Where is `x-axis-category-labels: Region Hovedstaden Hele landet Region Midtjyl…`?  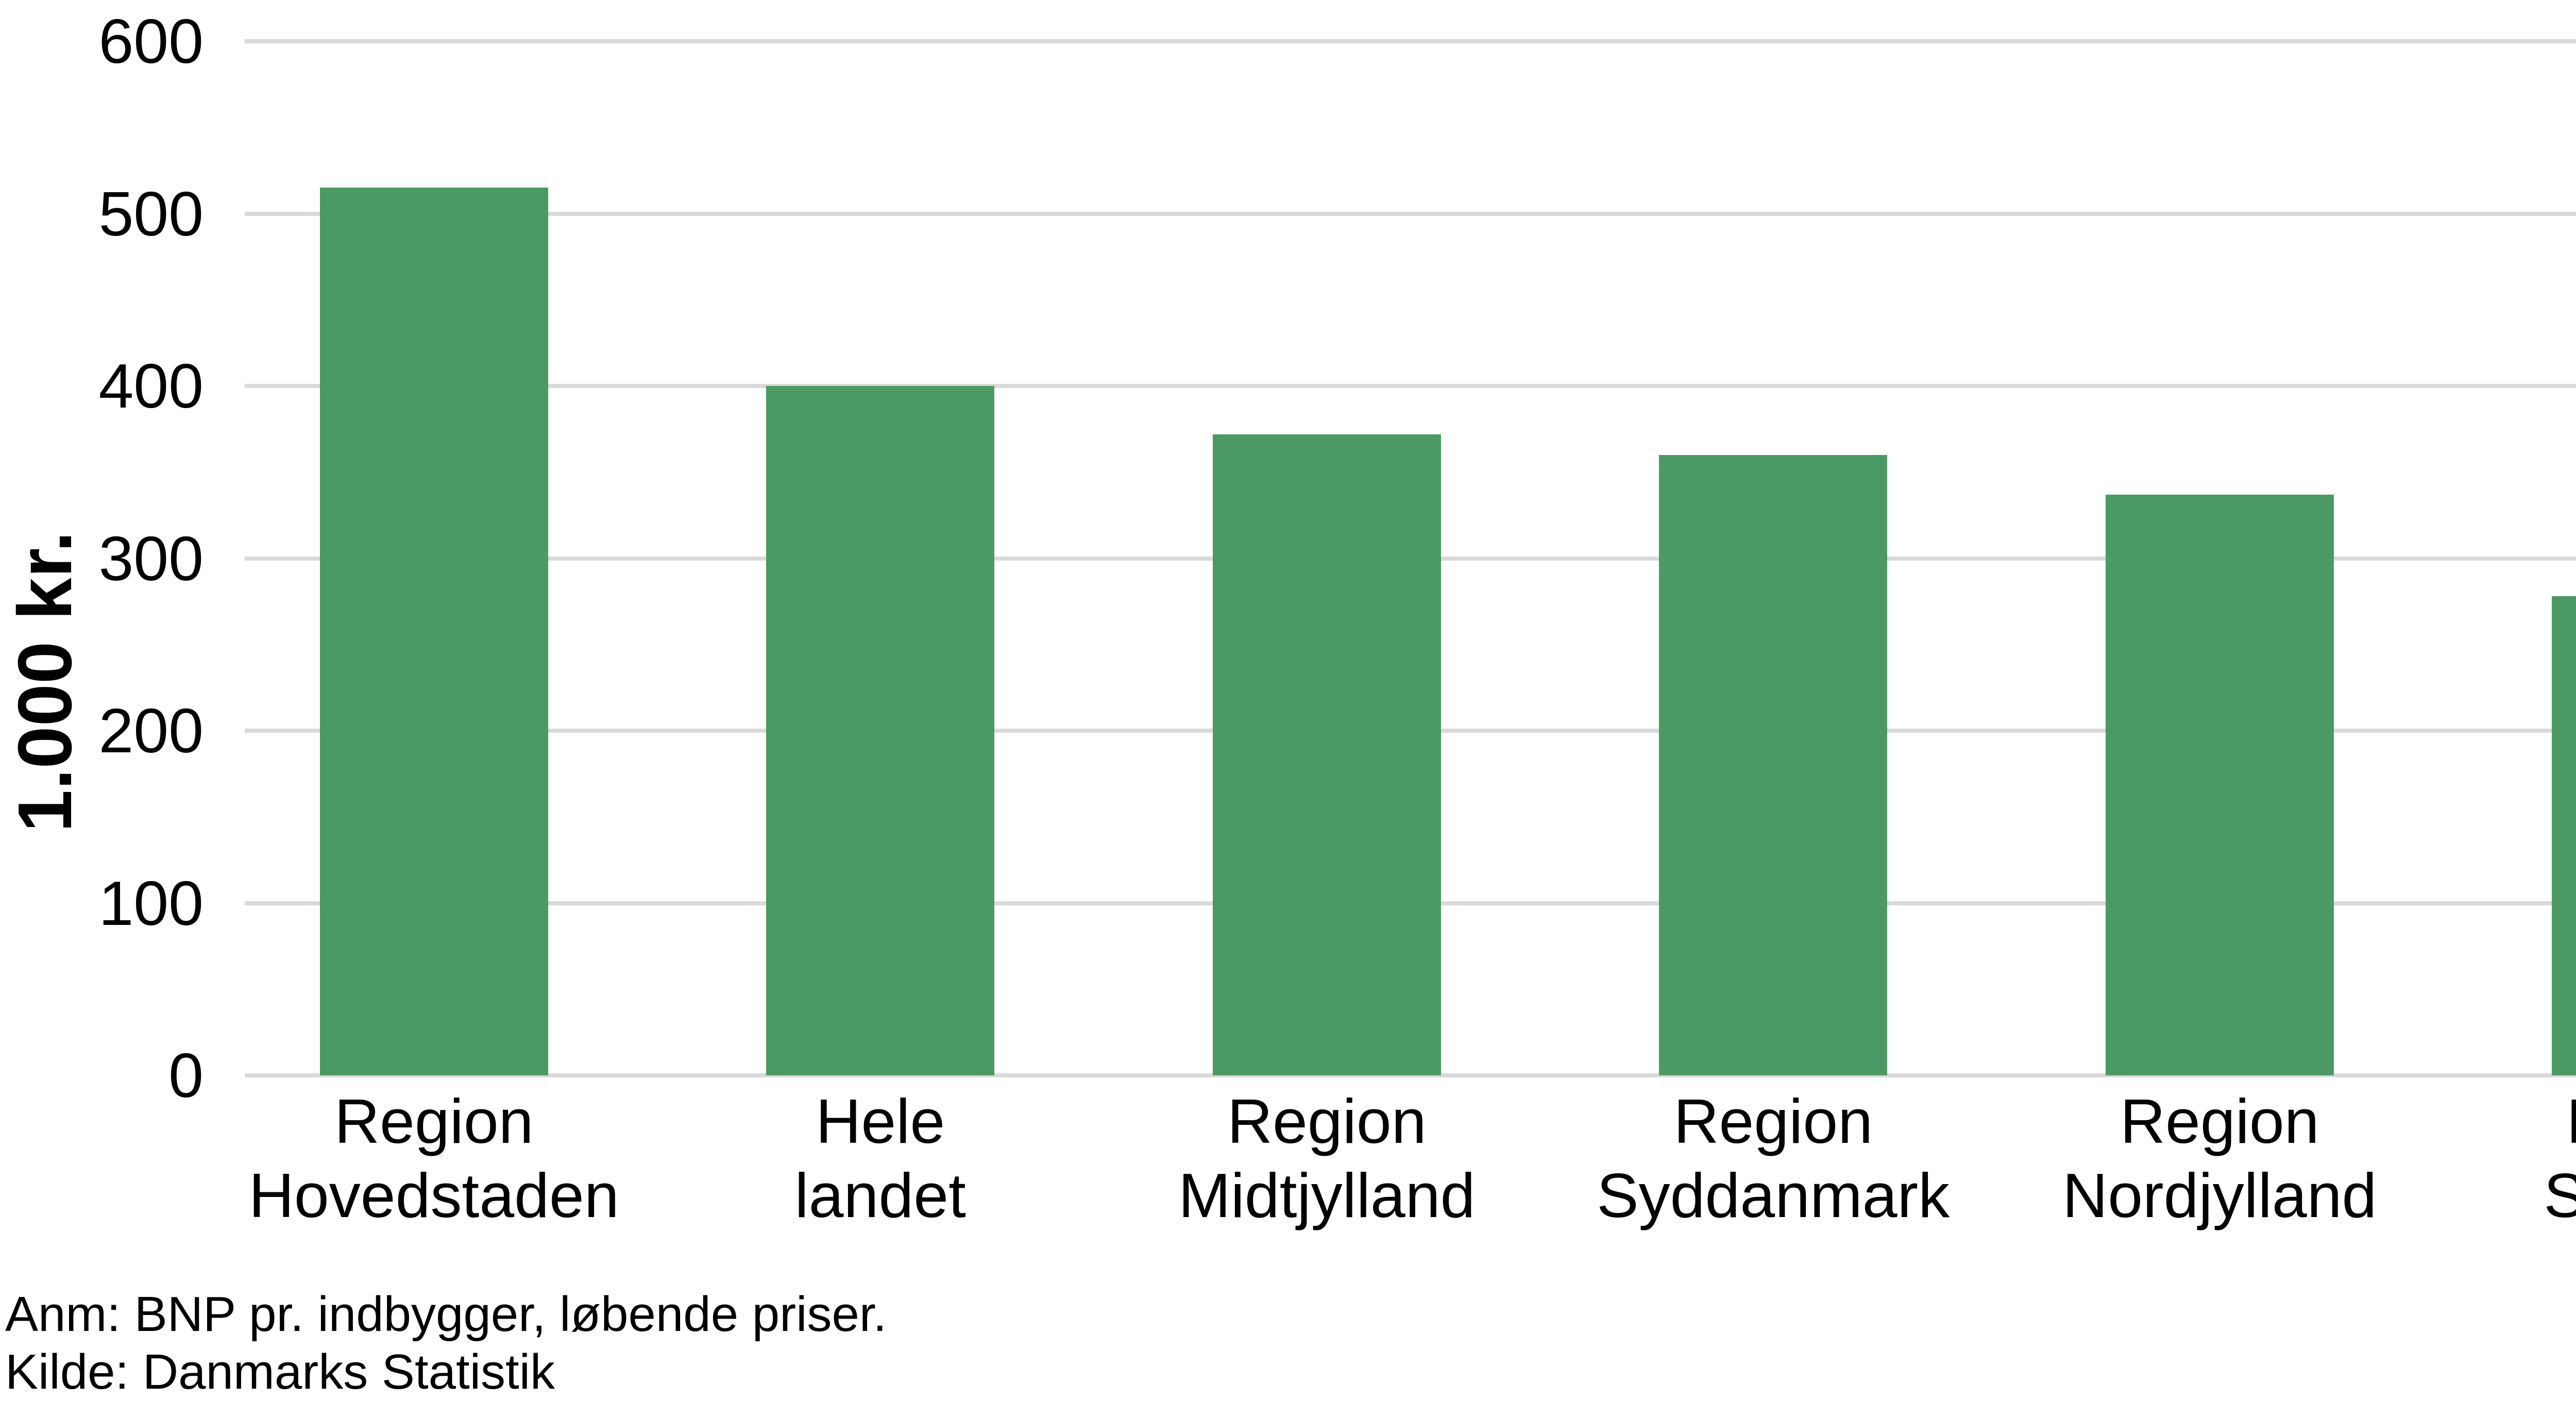
x-axis-category-labels: Region Hovedstaden Hele landet Region Midtjyl… is located at coordinates (1394, 1159).